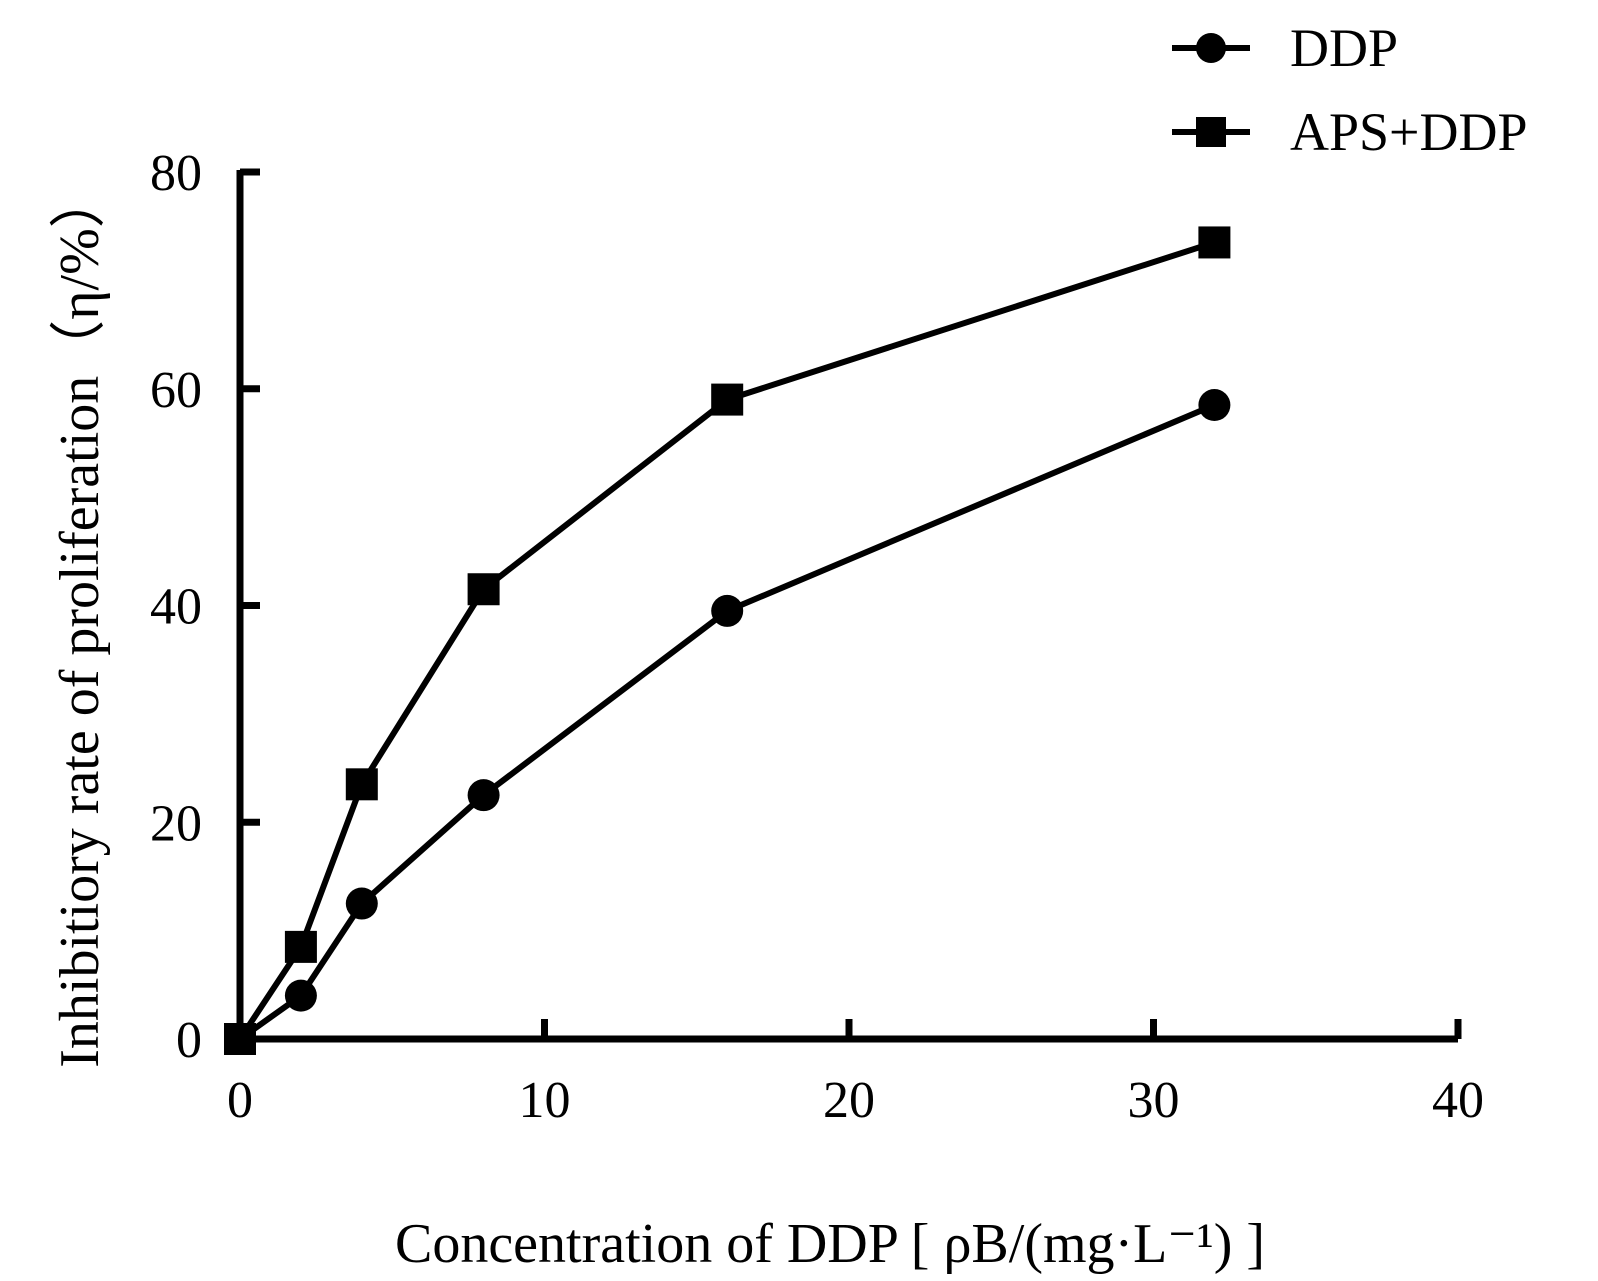 This screenshot has height=1281, width=1598. Describe the element at coordinates (1458, 1100) in the screenshot. I see `x-tick-label: 40` at that location.